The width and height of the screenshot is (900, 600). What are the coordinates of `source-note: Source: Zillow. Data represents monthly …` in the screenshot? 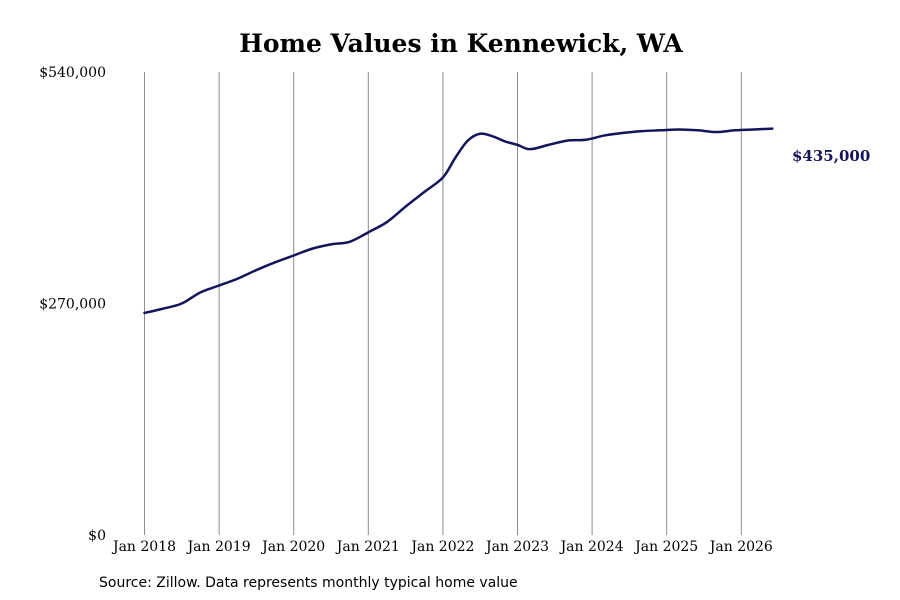 It's located at (308, 583).